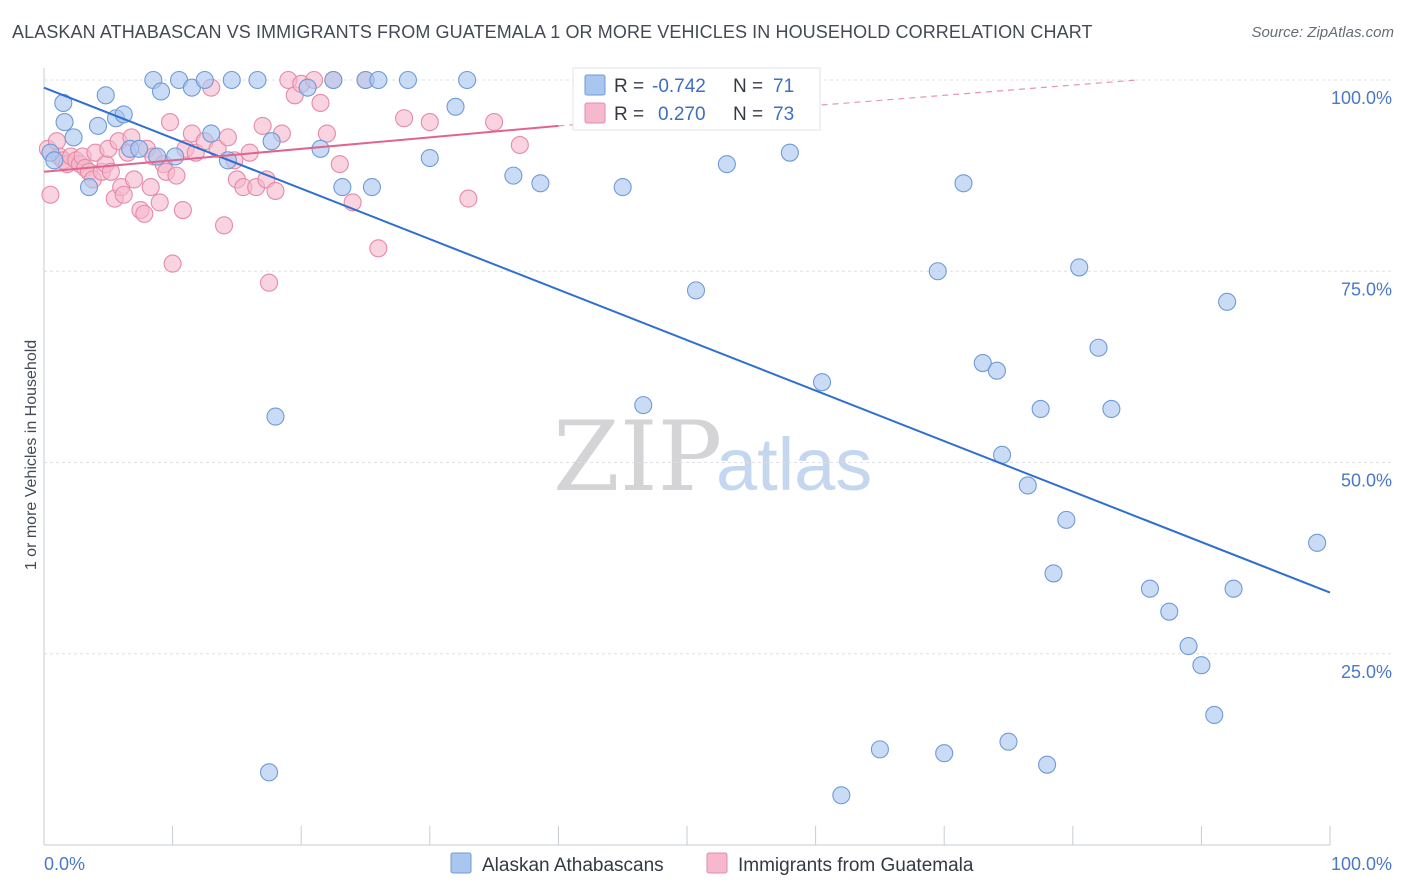 This screenshot has width=1406, height=892. I want to click on legend-swatch-pink, so click(717, 863).